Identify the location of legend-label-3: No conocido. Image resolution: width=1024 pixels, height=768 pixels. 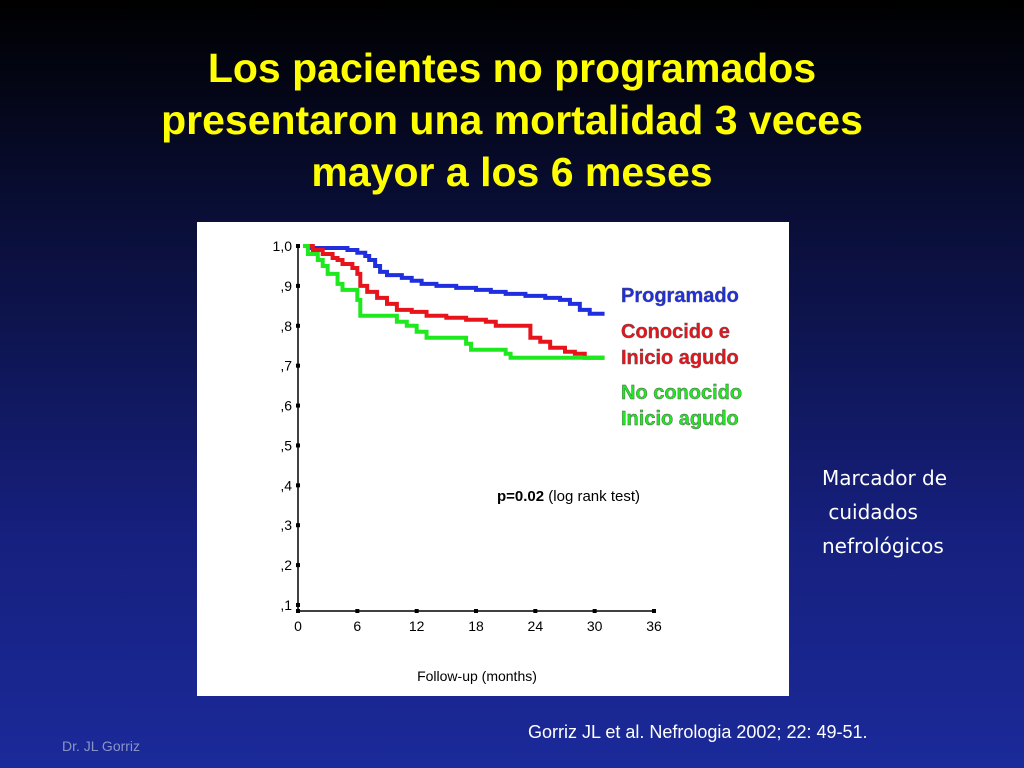
(681, 393).